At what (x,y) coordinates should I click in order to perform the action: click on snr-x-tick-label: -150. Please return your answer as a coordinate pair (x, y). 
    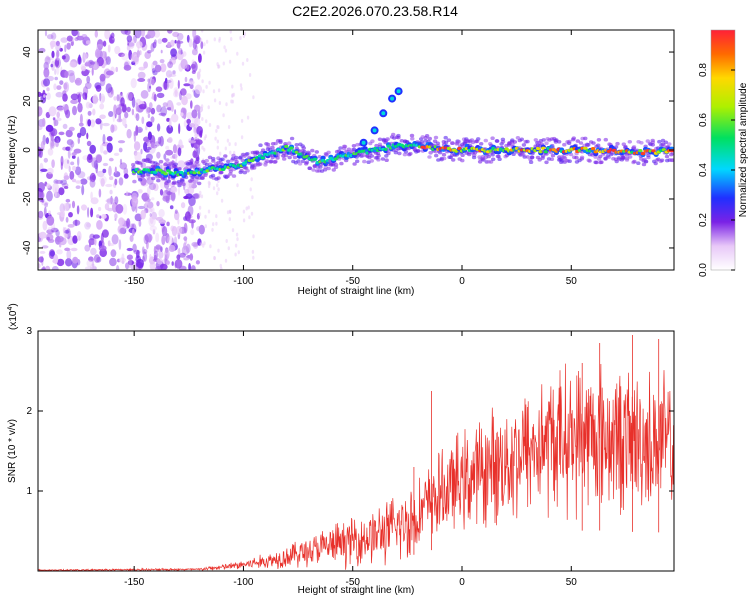
    Looking at the image, I should click on (134, 582).